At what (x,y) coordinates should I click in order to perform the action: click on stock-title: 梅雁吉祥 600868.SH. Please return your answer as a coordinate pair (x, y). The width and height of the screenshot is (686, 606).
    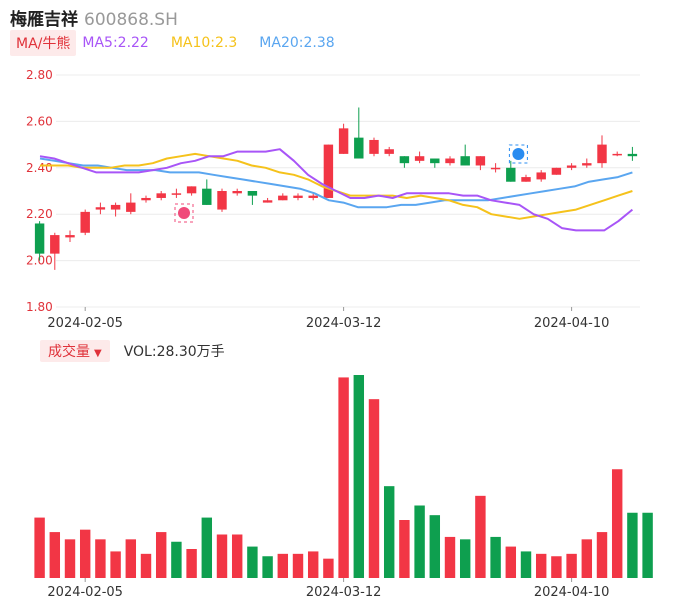
    Looking at the image, I should click on (94, 17).